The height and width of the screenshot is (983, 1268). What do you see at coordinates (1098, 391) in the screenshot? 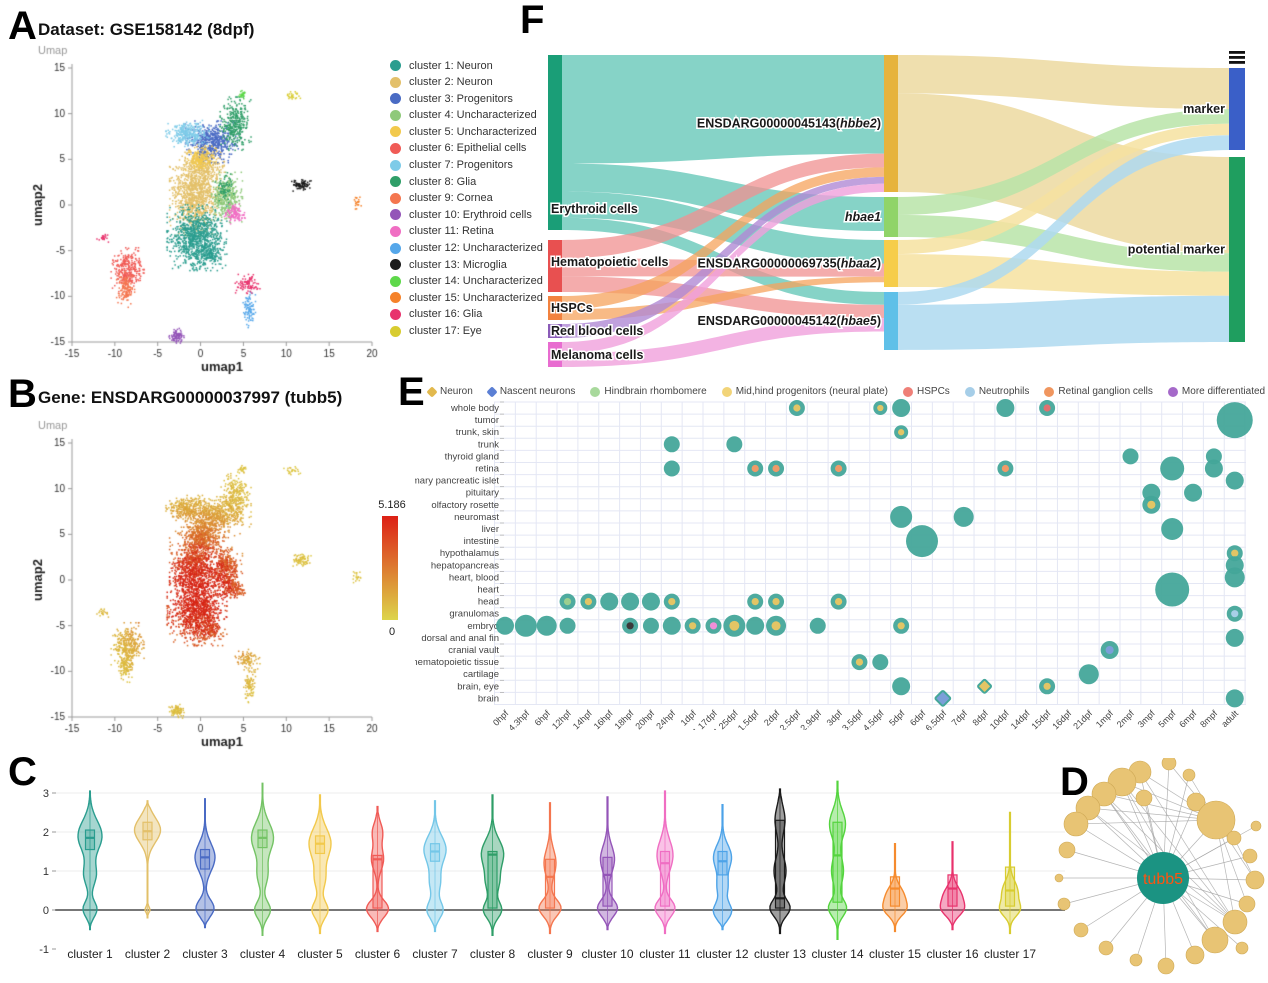
I see `celltype-legend-item: Retinal ganglion cells` at bounding box center [1098, 391].